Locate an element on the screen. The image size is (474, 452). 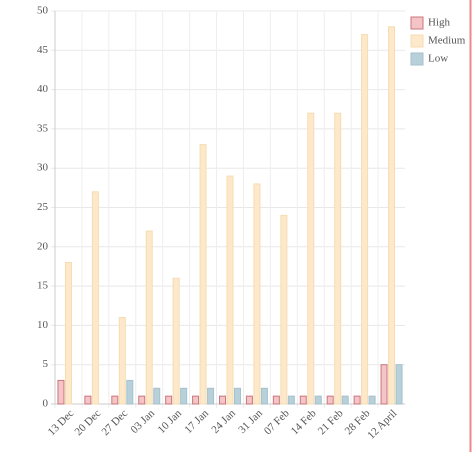
x-tick-label: 31 Jan is located at coordinates (250, 421).